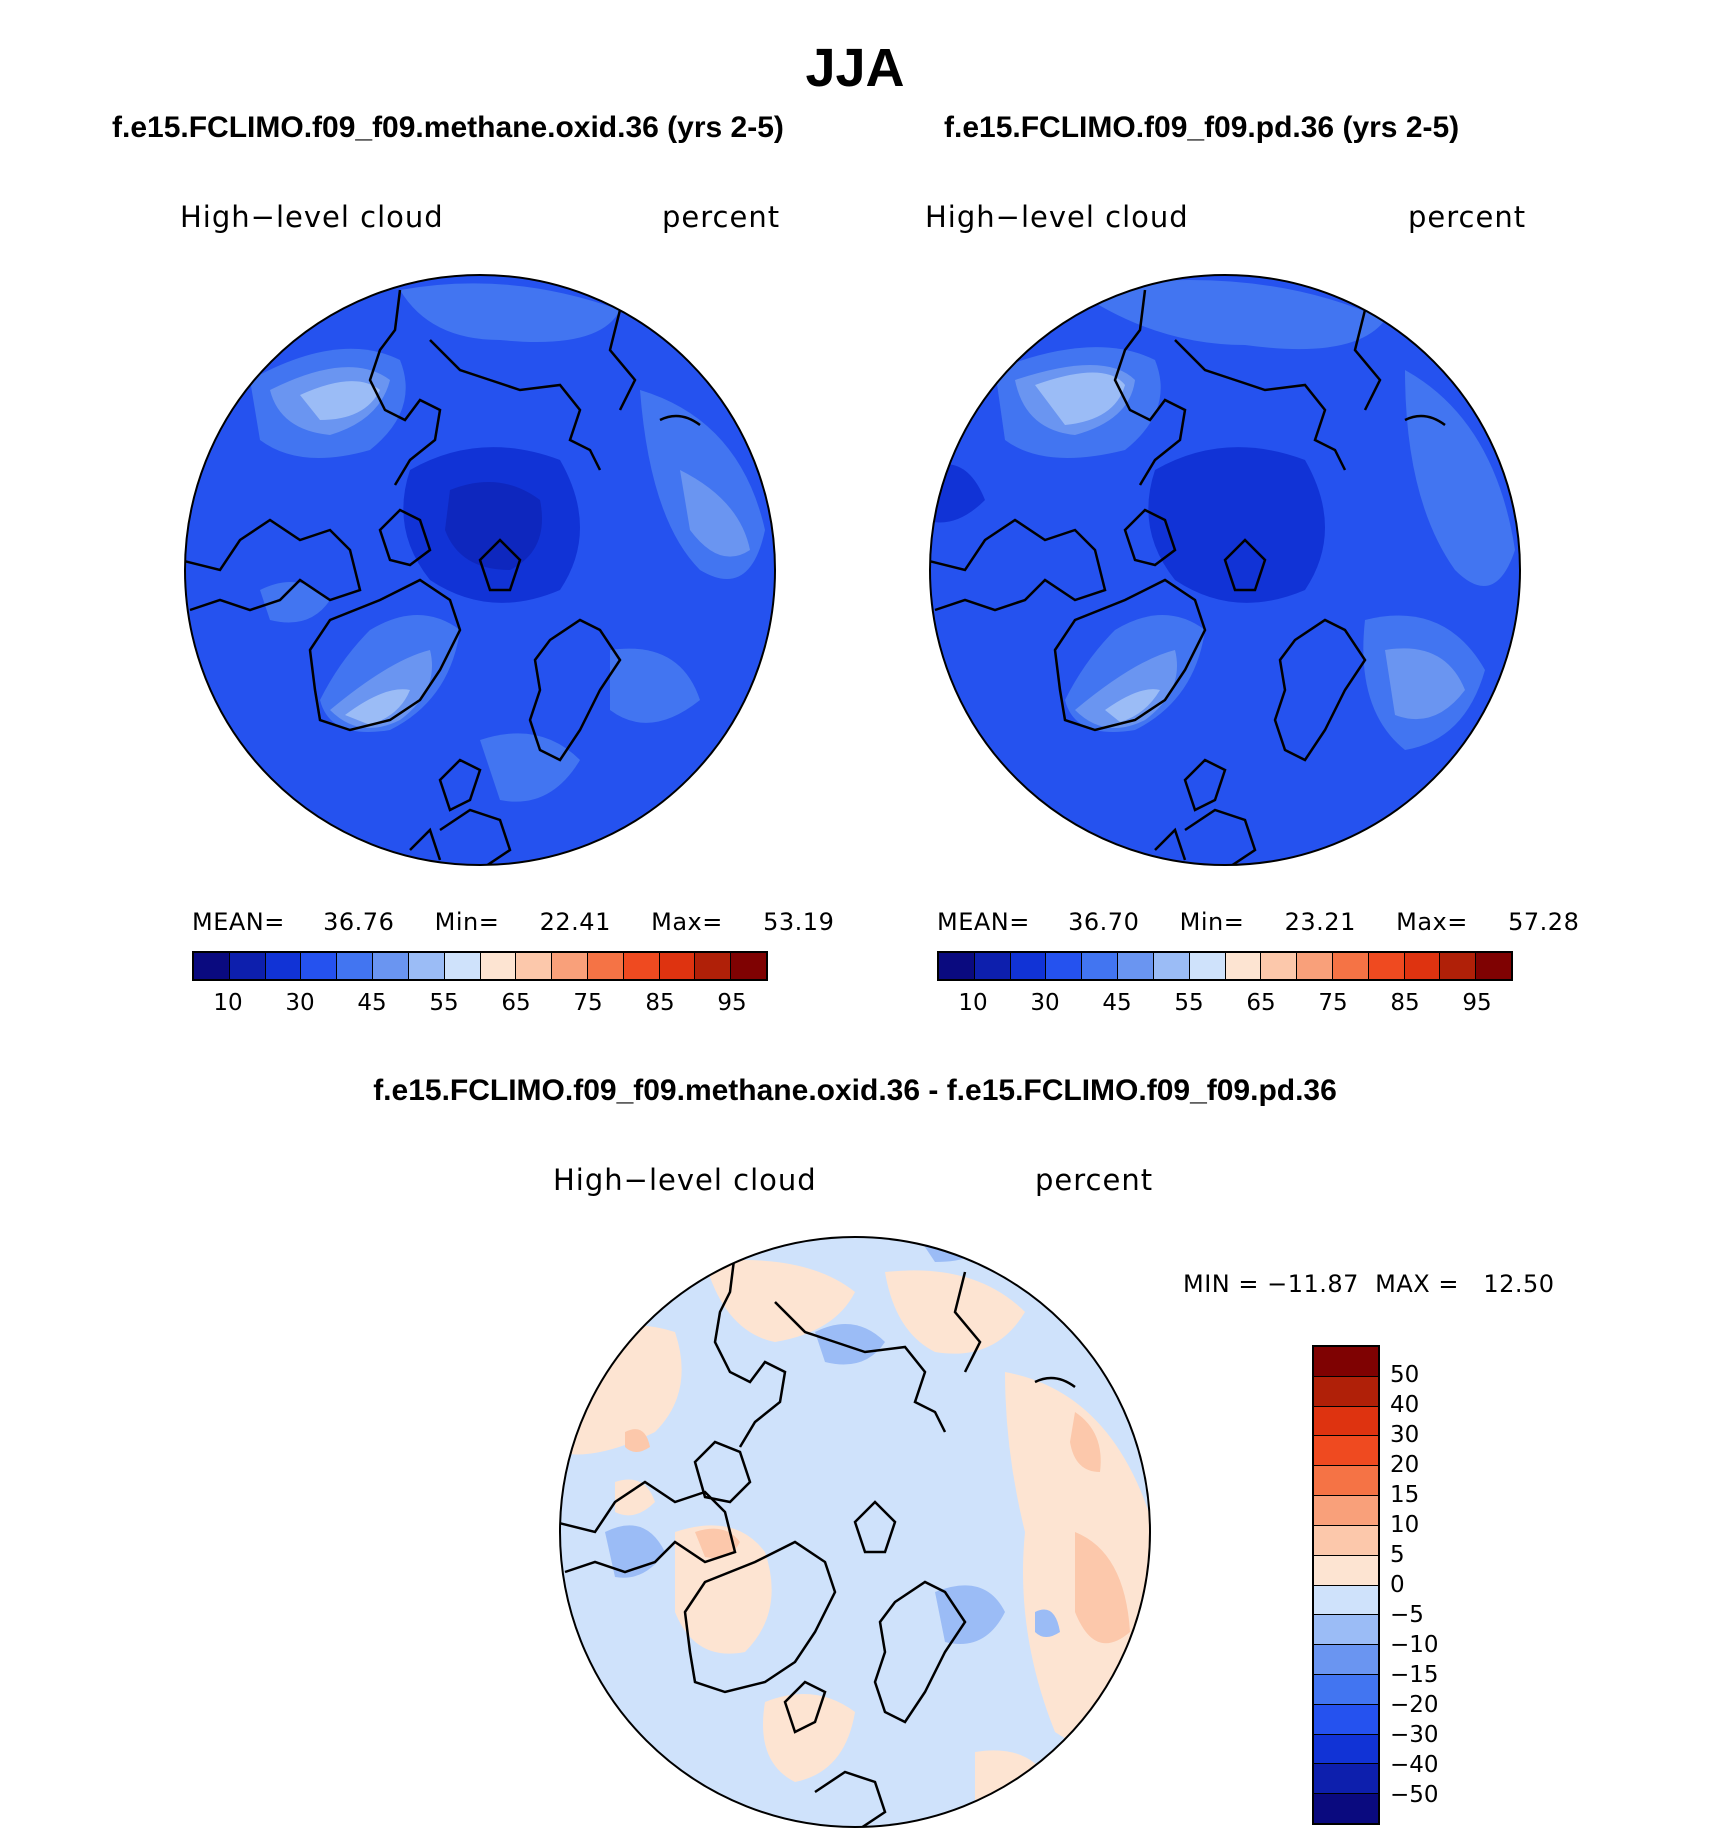 This screenshot has width=1710, height=1839. Describe the element at coordinates (1397, 1555) in the screenshot. I see `diff-colorbar-tick-label: 5` at that location.